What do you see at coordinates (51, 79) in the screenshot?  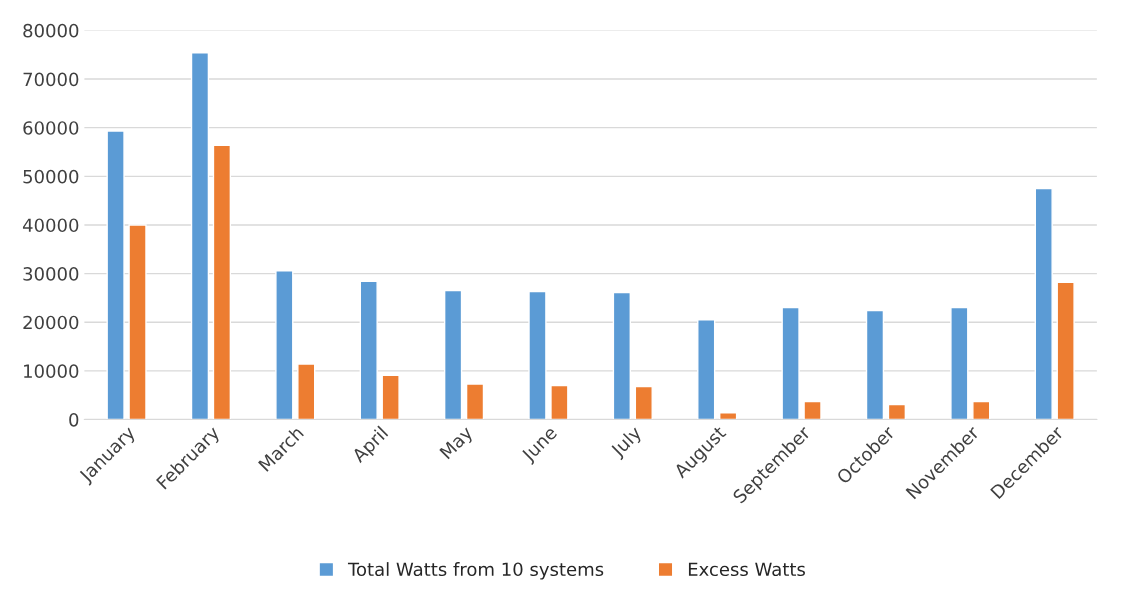 I see `y-tick-label: 70000` at bounding box center [51, 79].